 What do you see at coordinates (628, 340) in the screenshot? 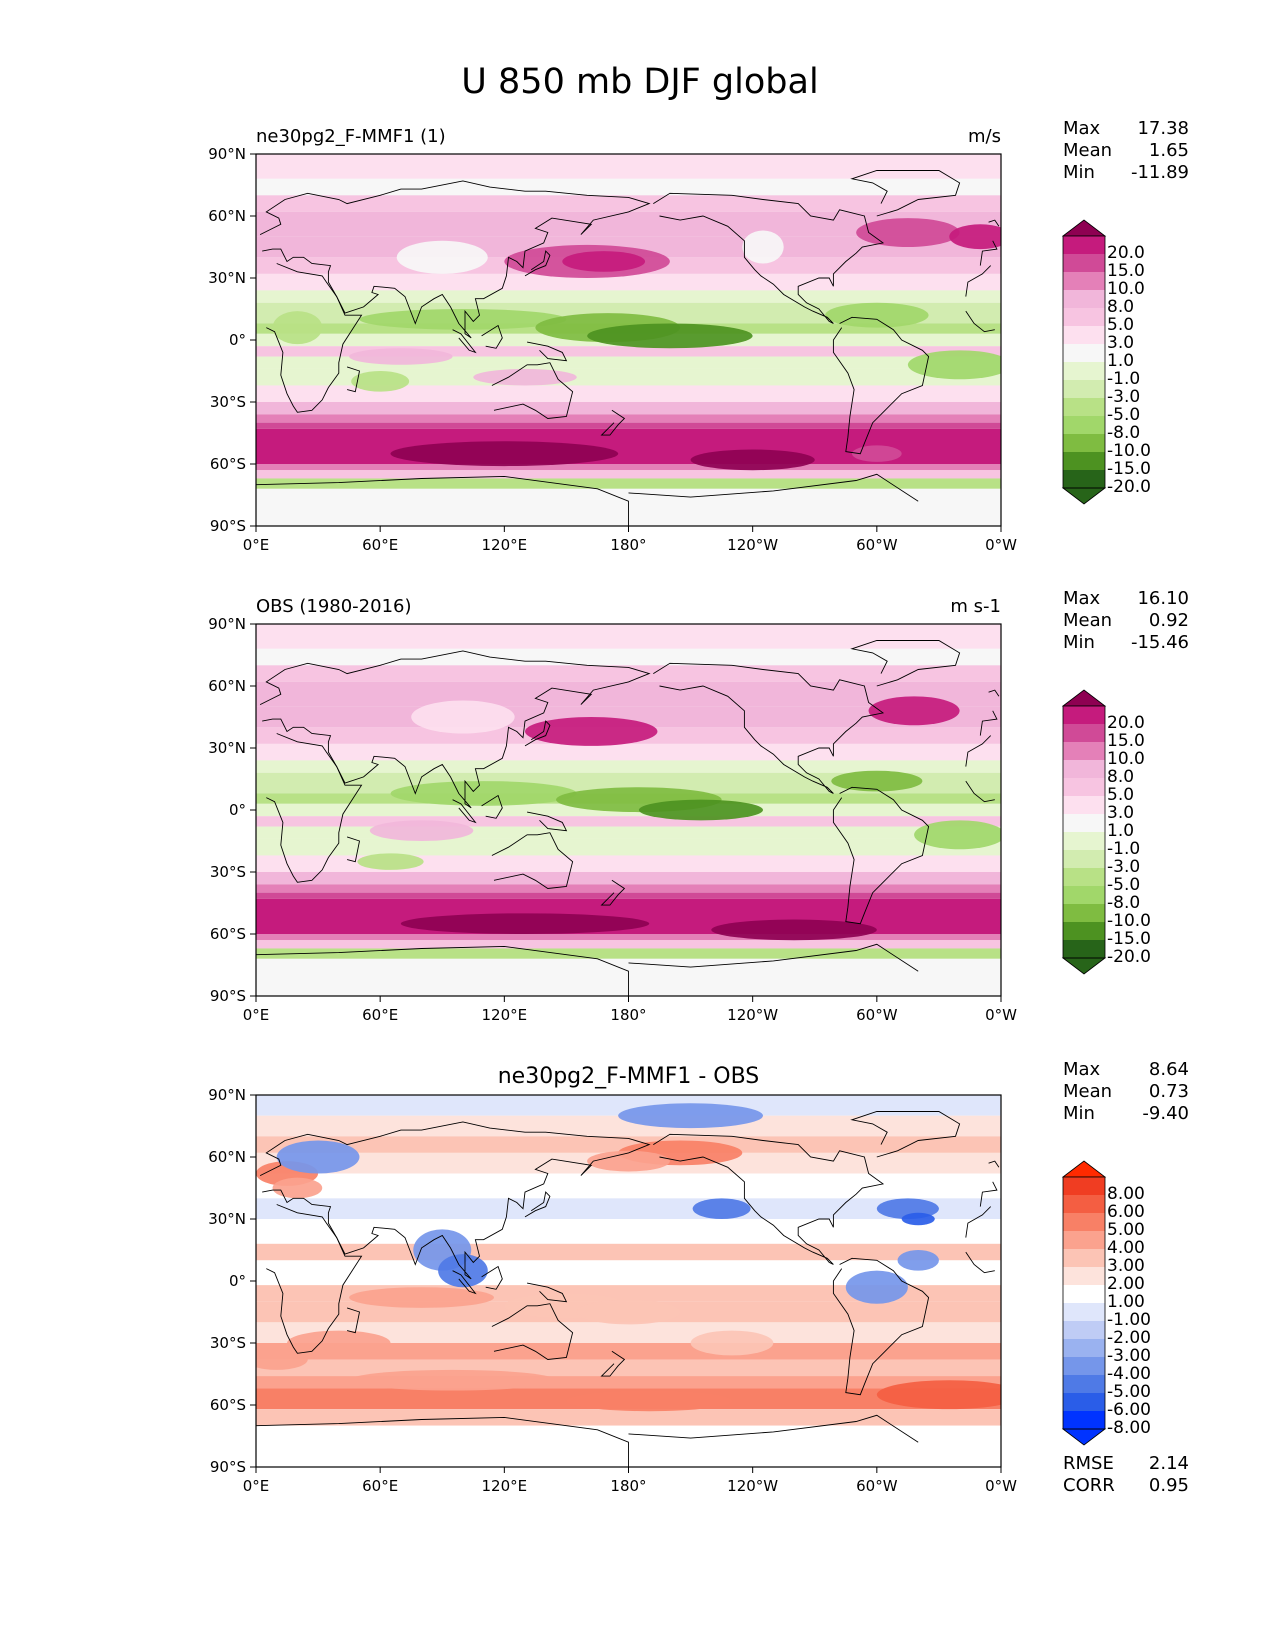
I see `field-model` at bounding box center [628, 340].